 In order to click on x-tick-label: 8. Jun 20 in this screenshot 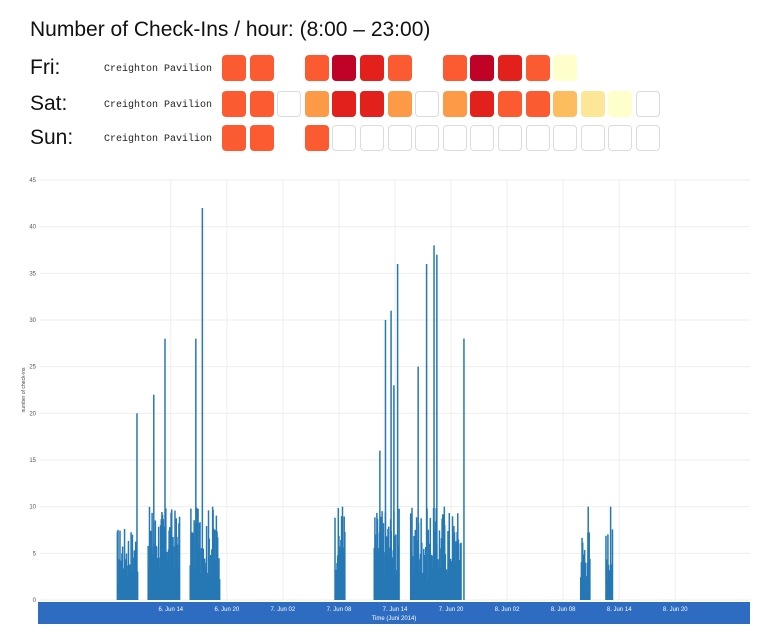, I will do `click(675, 610)`.